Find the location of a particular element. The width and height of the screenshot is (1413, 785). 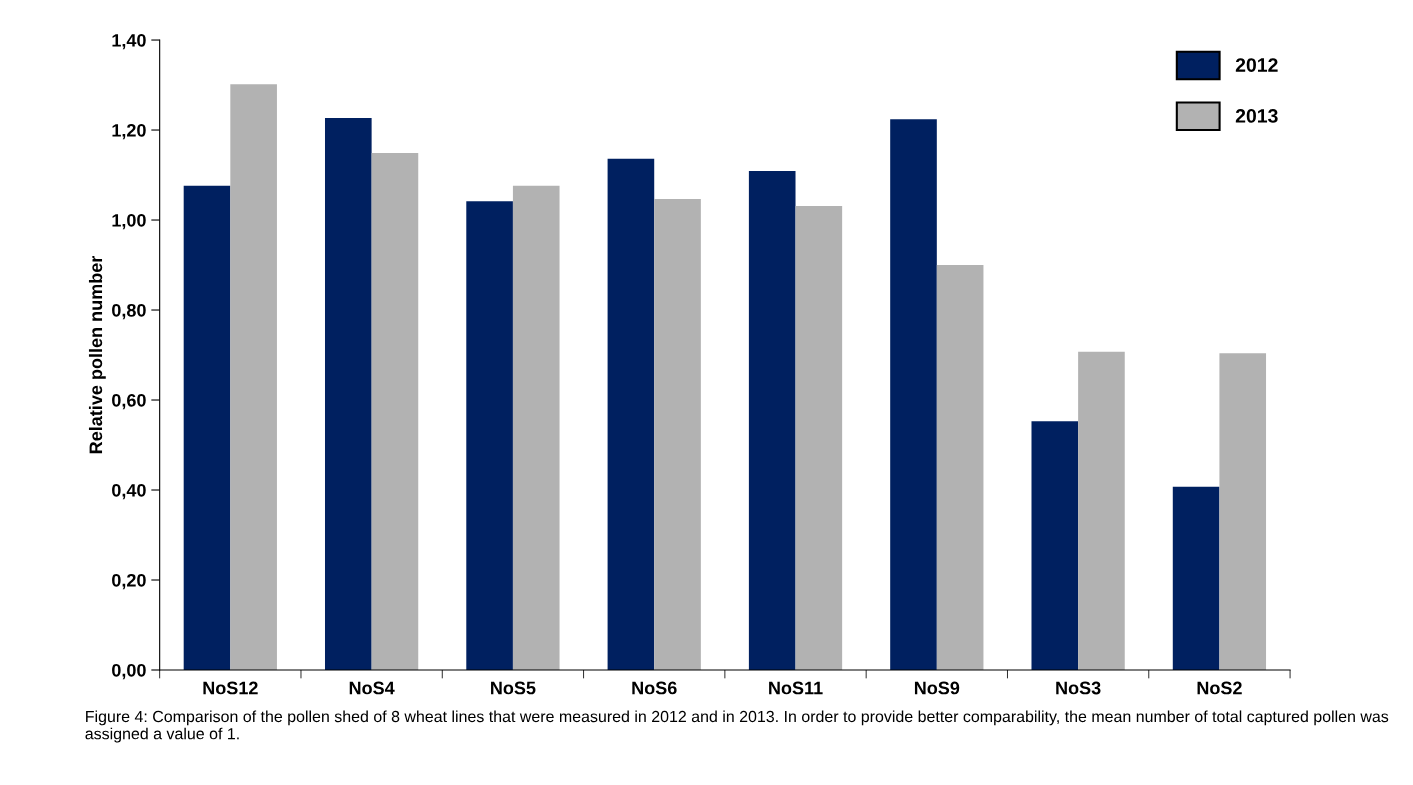

y-tick-label: 0,20 is located at coordinates (129, 581).